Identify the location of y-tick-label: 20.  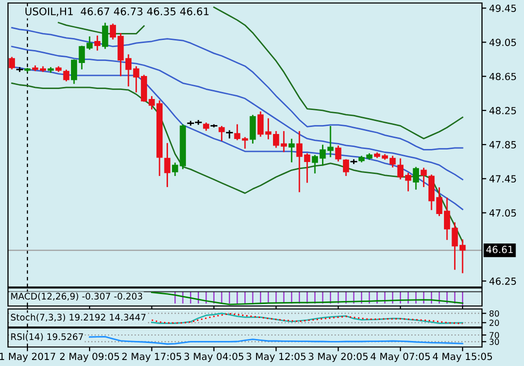
(494, 323).